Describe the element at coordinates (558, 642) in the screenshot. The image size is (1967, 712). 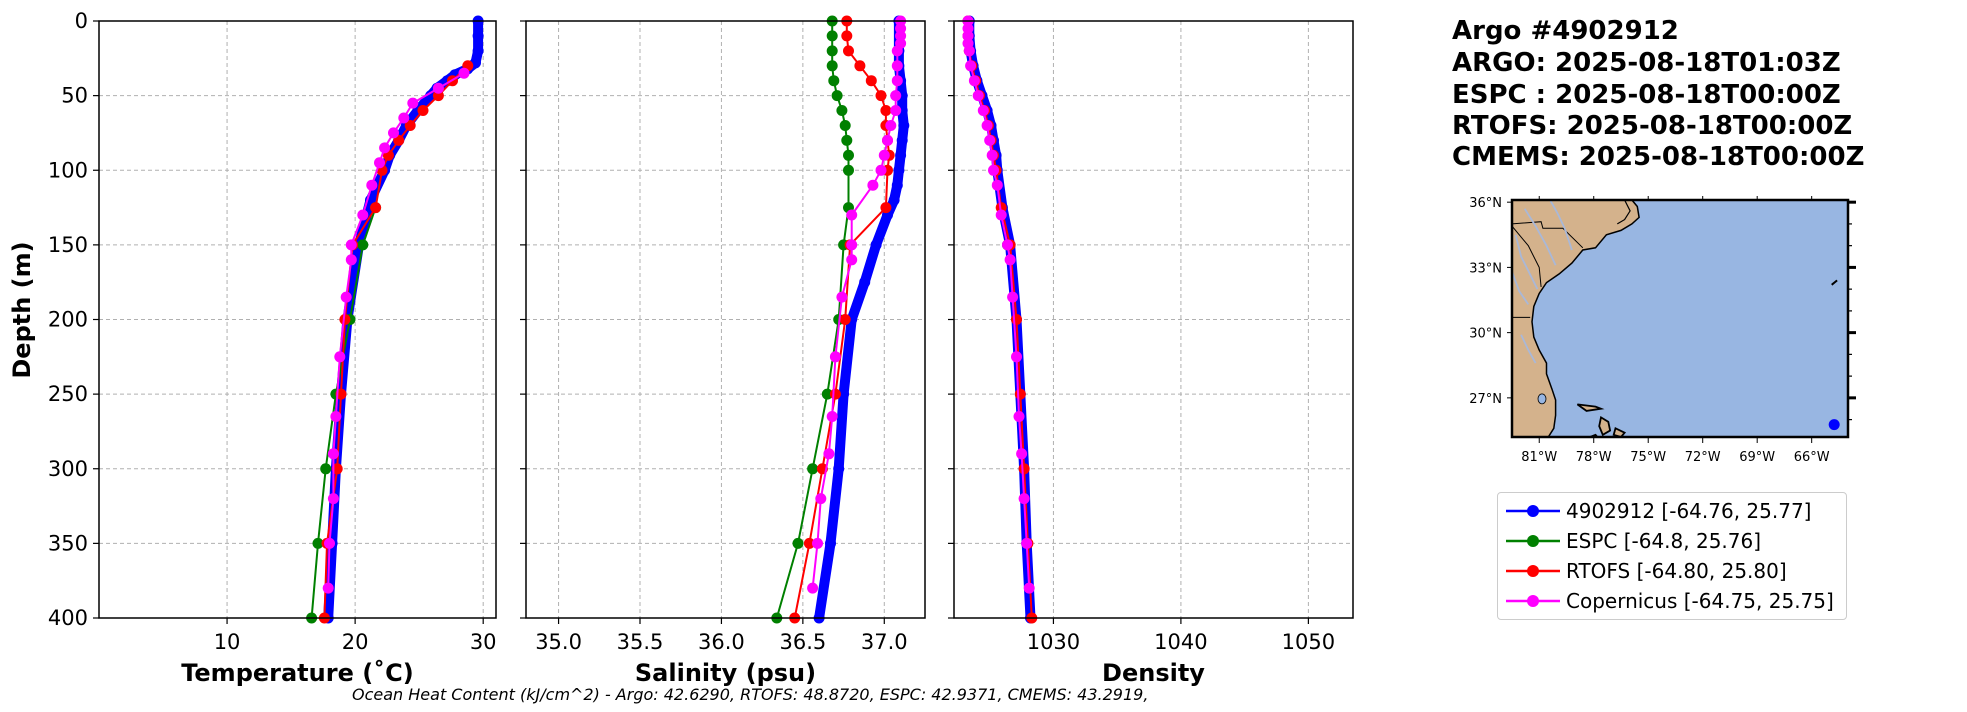
I see `salinity-xtick-label-0: 35.0` at that location.